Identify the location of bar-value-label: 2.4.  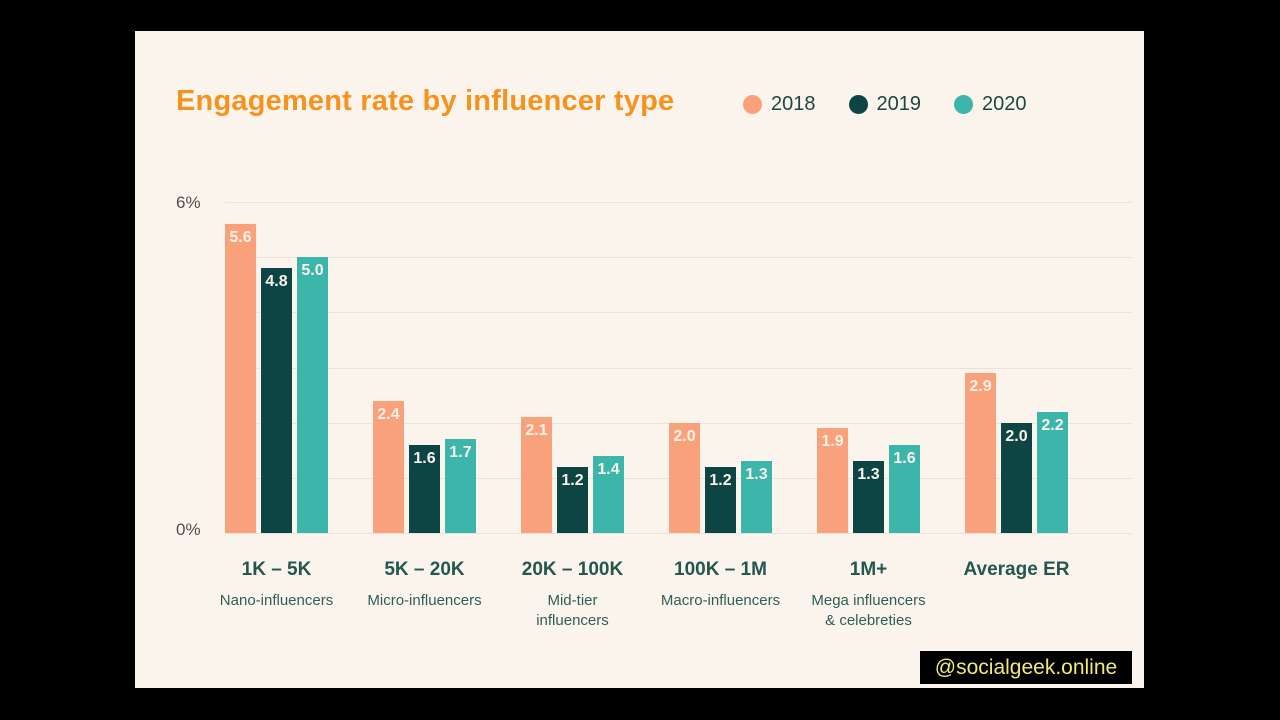
(388, 414).